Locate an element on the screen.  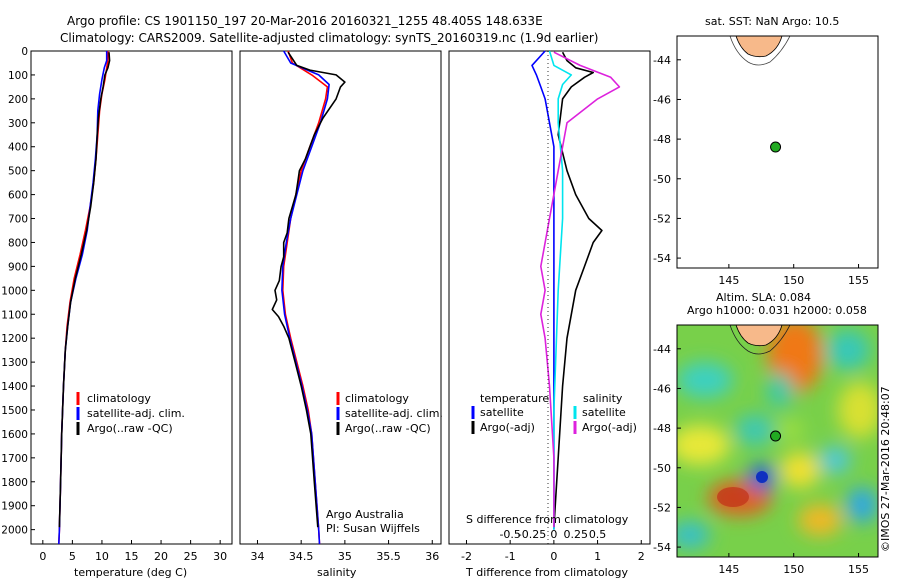
difference-legend-temperature: temperature satellite Argo(-adj) is located at coordinates (510, 413).